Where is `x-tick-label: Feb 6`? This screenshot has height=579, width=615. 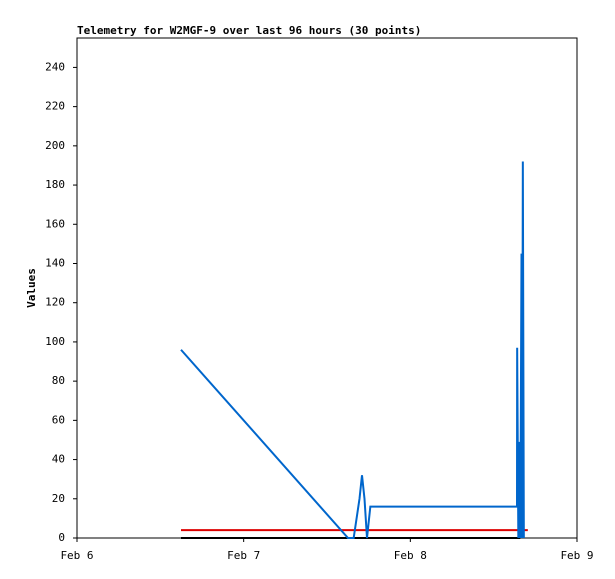
x-tick-label: Feb 6 is located at coordinates (76, 555).